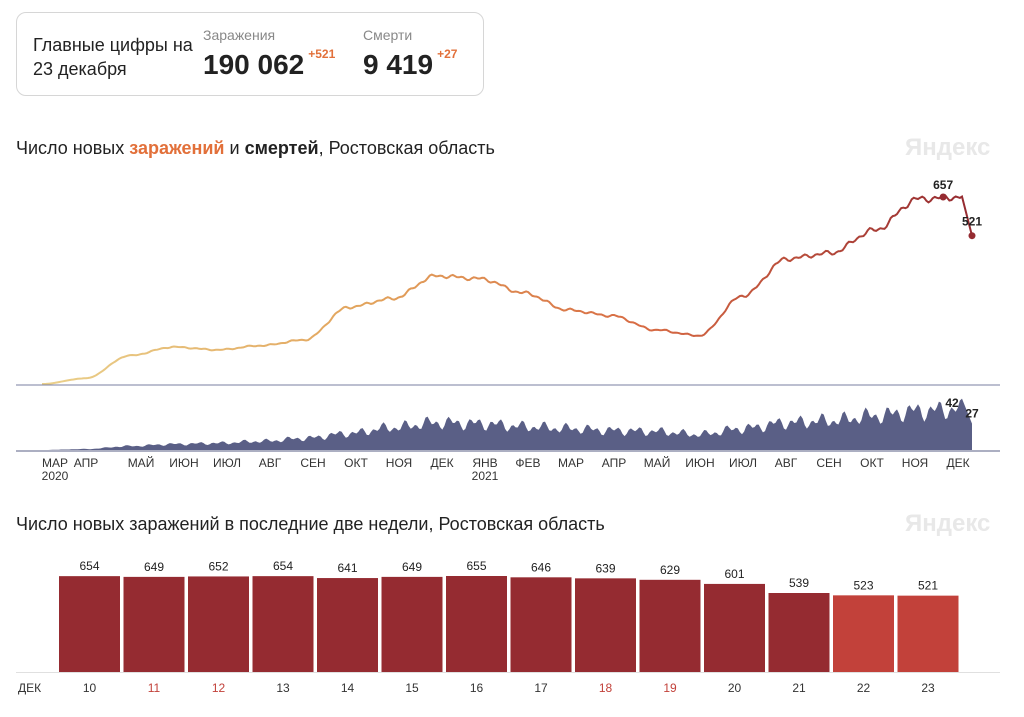 The width and height of the screenshot is (1024, 717). I want to click on bar-value-label: 646, so click(541, 567).